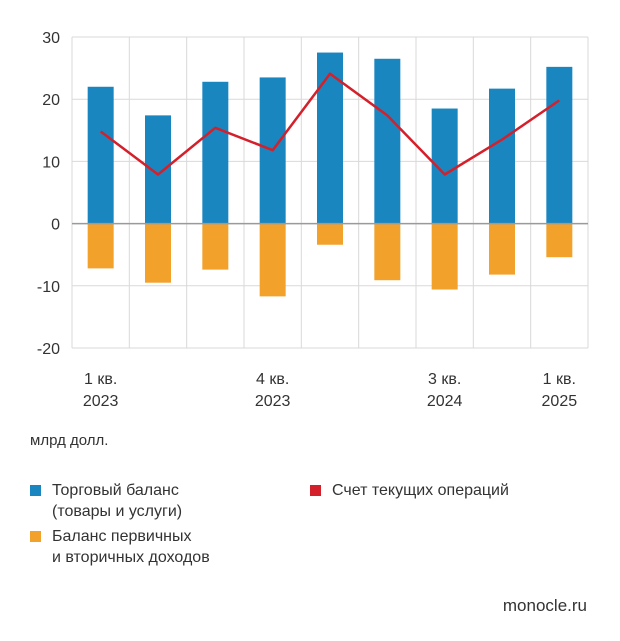 Image resolution: width=620 pixels, height=641 pixels. What do you see at coordinates (51, 162) in the screenshot?
I see `y-tick-label-2: 10` at bounding box center [51, 162].